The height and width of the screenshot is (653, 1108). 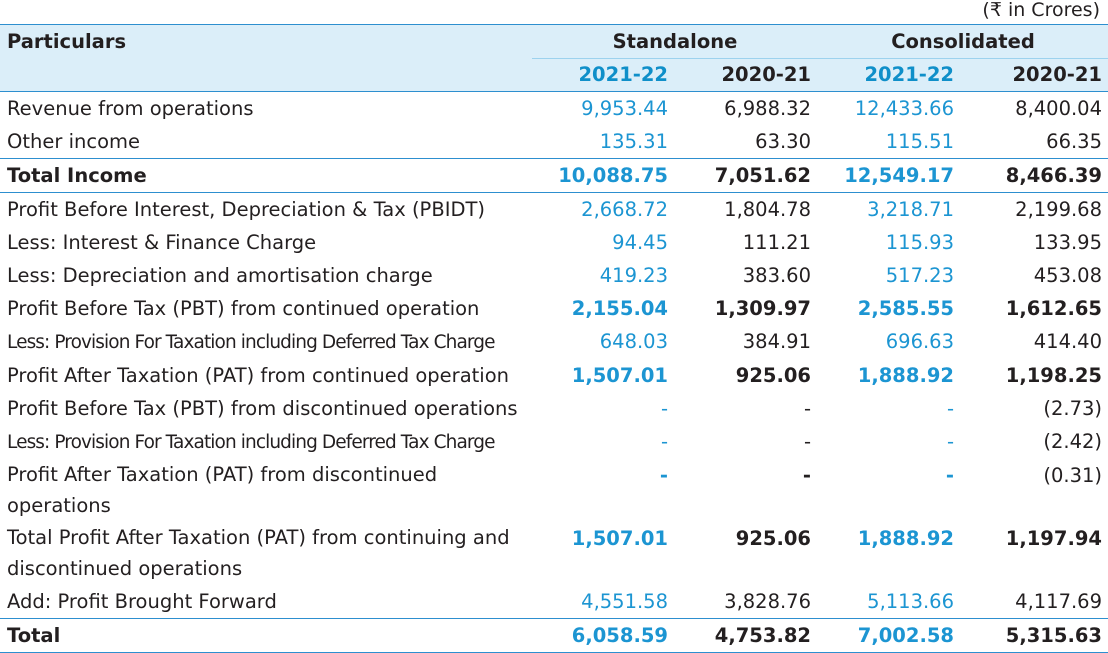 I want to click on cell-value: 4,551.58, so click(x=624, y=601).